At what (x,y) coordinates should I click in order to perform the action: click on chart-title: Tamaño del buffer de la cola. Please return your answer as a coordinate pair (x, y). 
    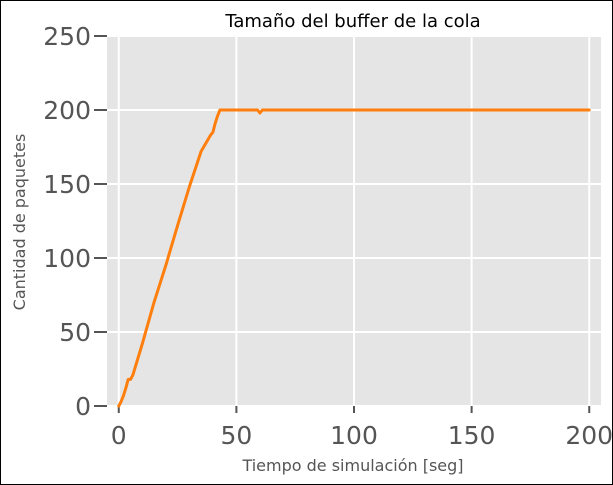
    Looking at the image, I should click on (352, 21).